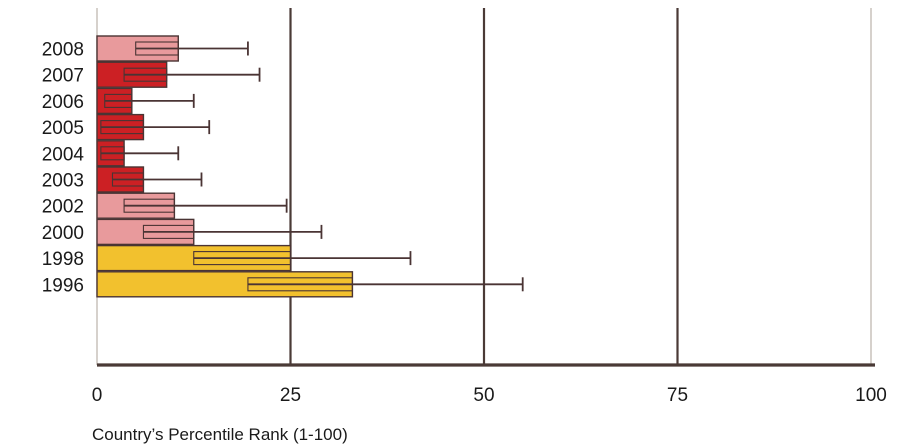  Describe the element at coordinates (97, 395) in the screenshot. I see `x-tick-label-0: 0` at that location.